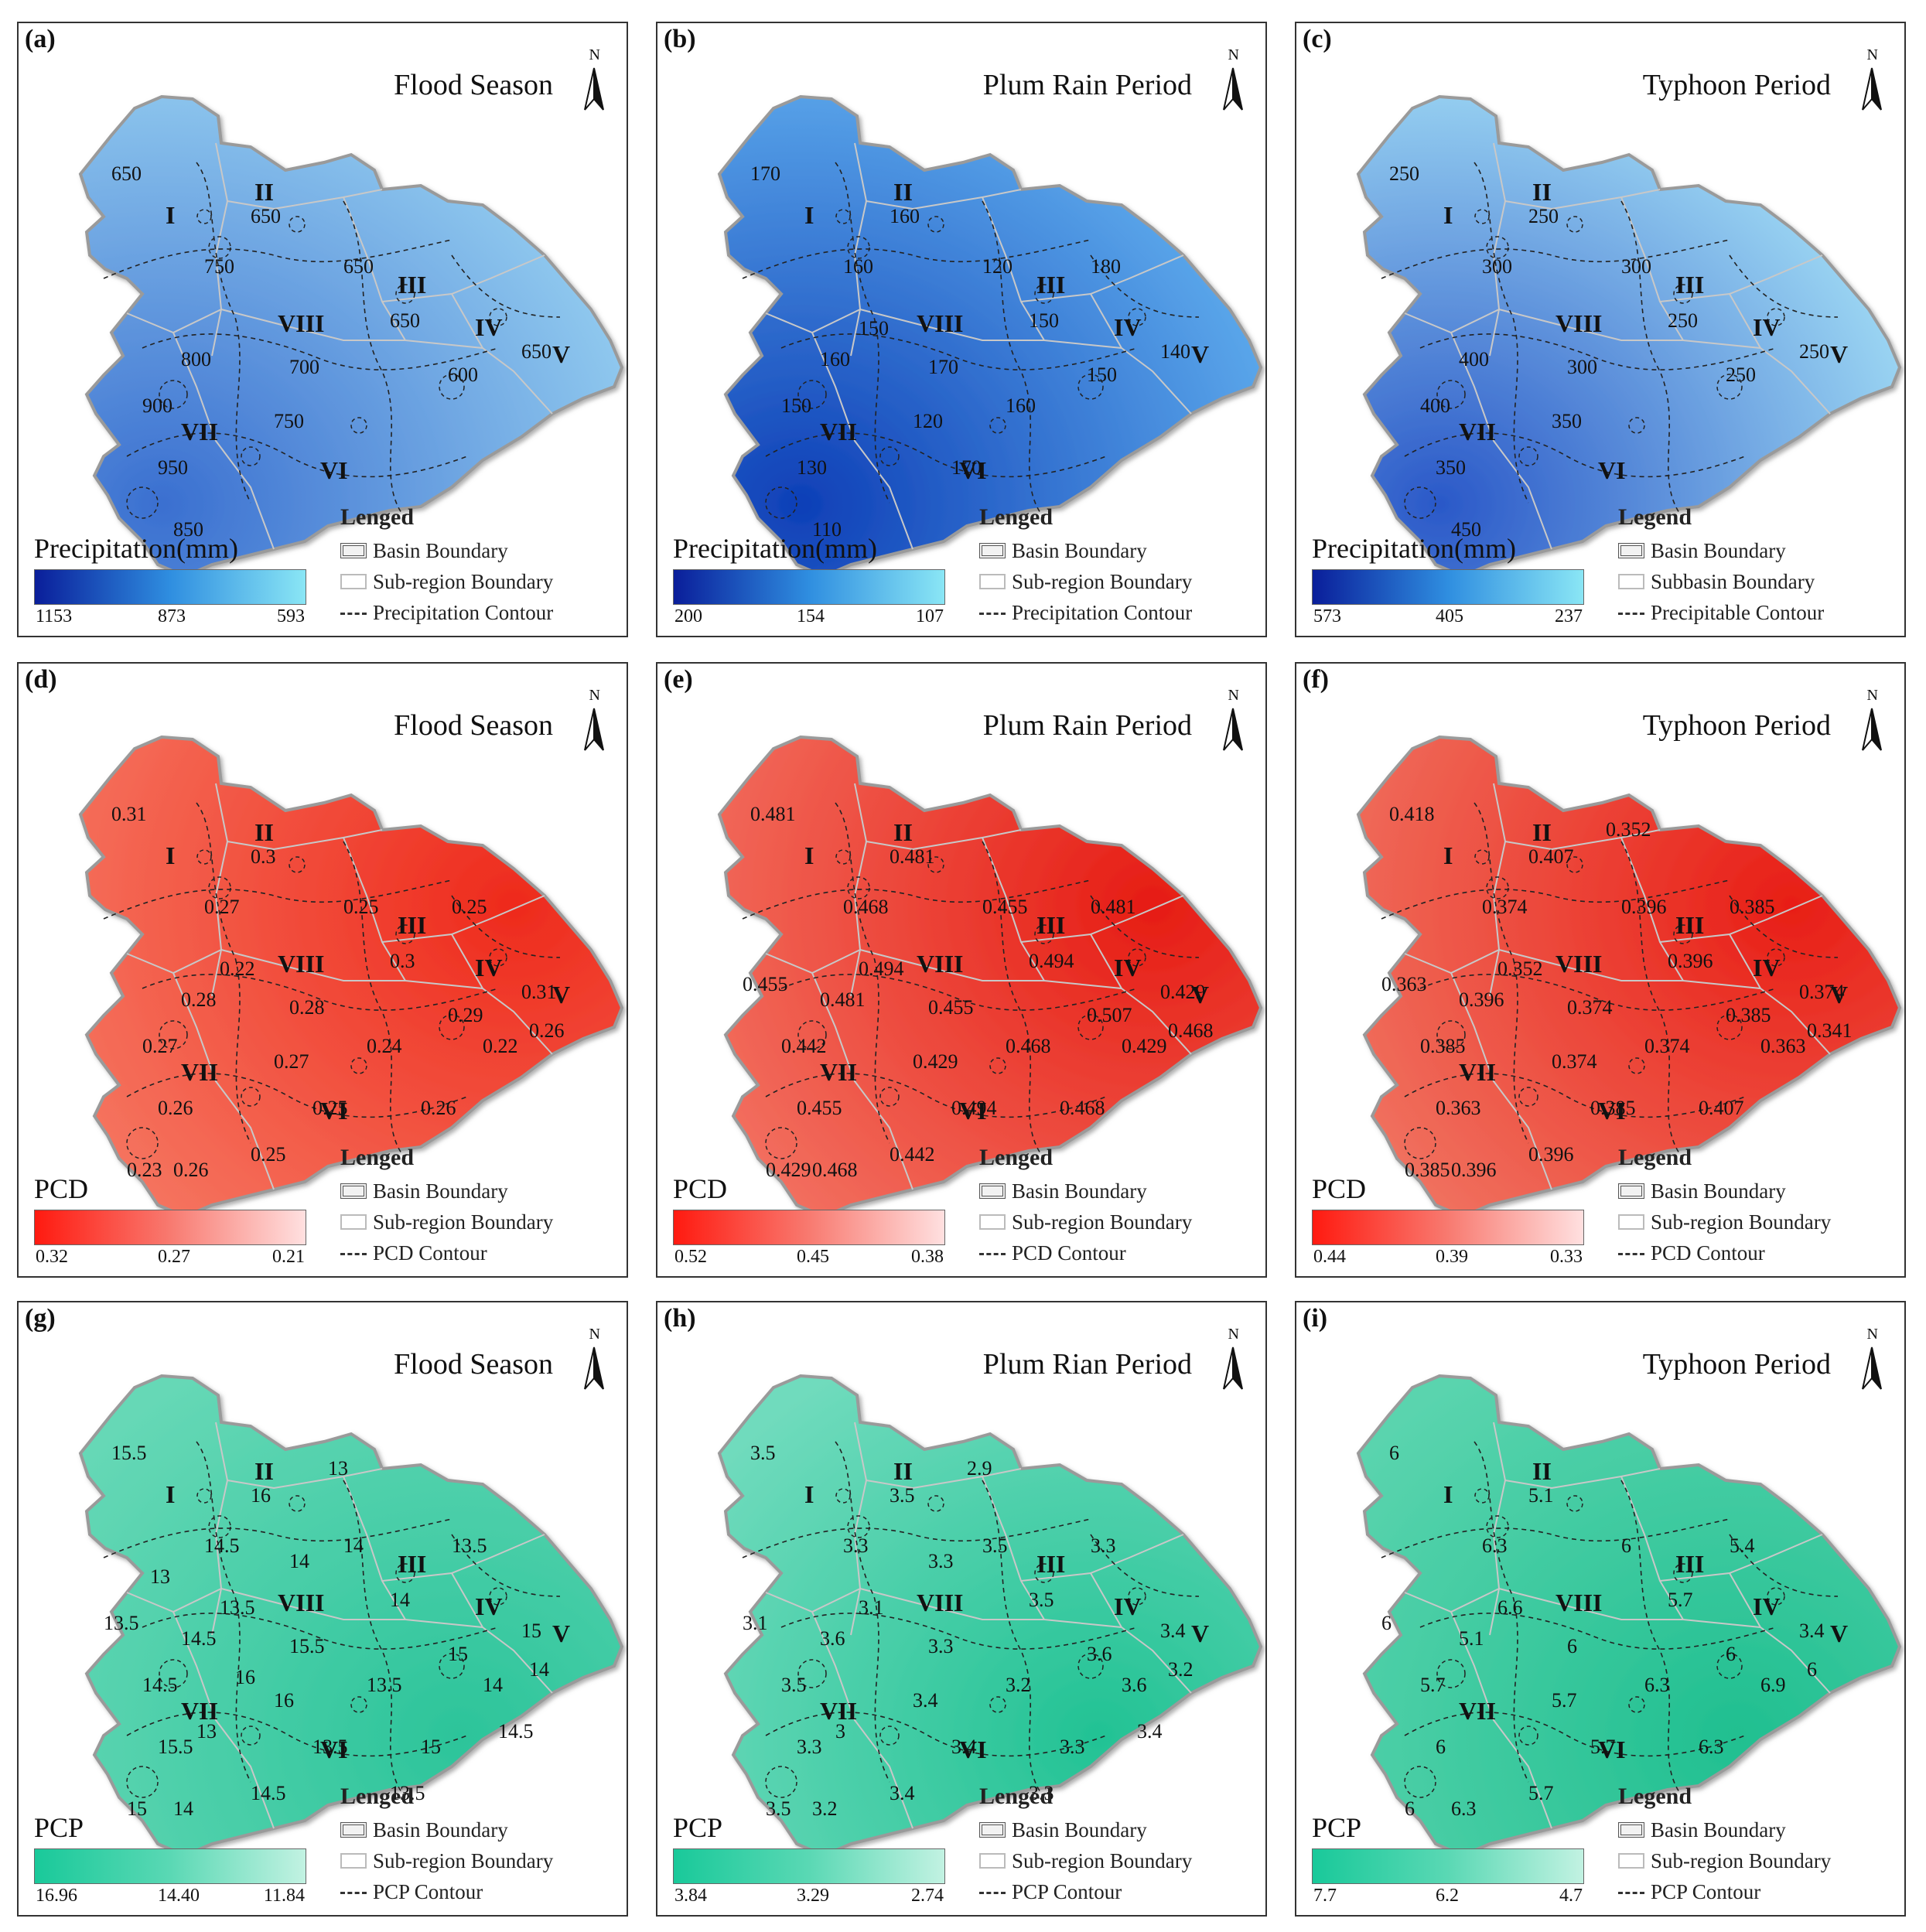  What do you see at coordinates (1481, 999) in the screenshot?
I see `contour-label: 0.396` at bounding box center [1481, 999].